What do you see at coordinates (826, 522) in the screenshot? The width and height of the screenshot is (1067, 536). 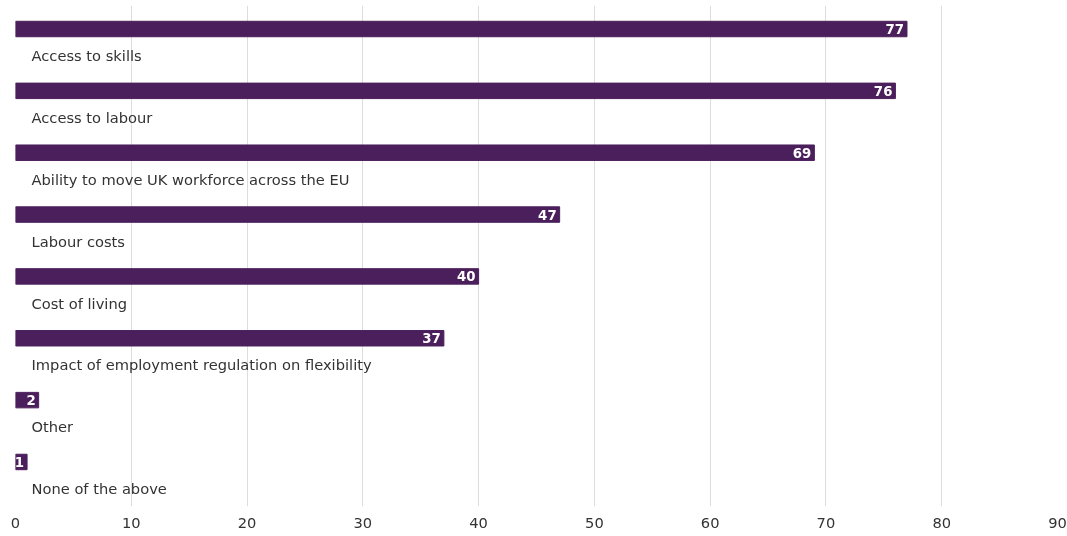 I see `x-tick-label: 70` at bounding box center [826, 522].